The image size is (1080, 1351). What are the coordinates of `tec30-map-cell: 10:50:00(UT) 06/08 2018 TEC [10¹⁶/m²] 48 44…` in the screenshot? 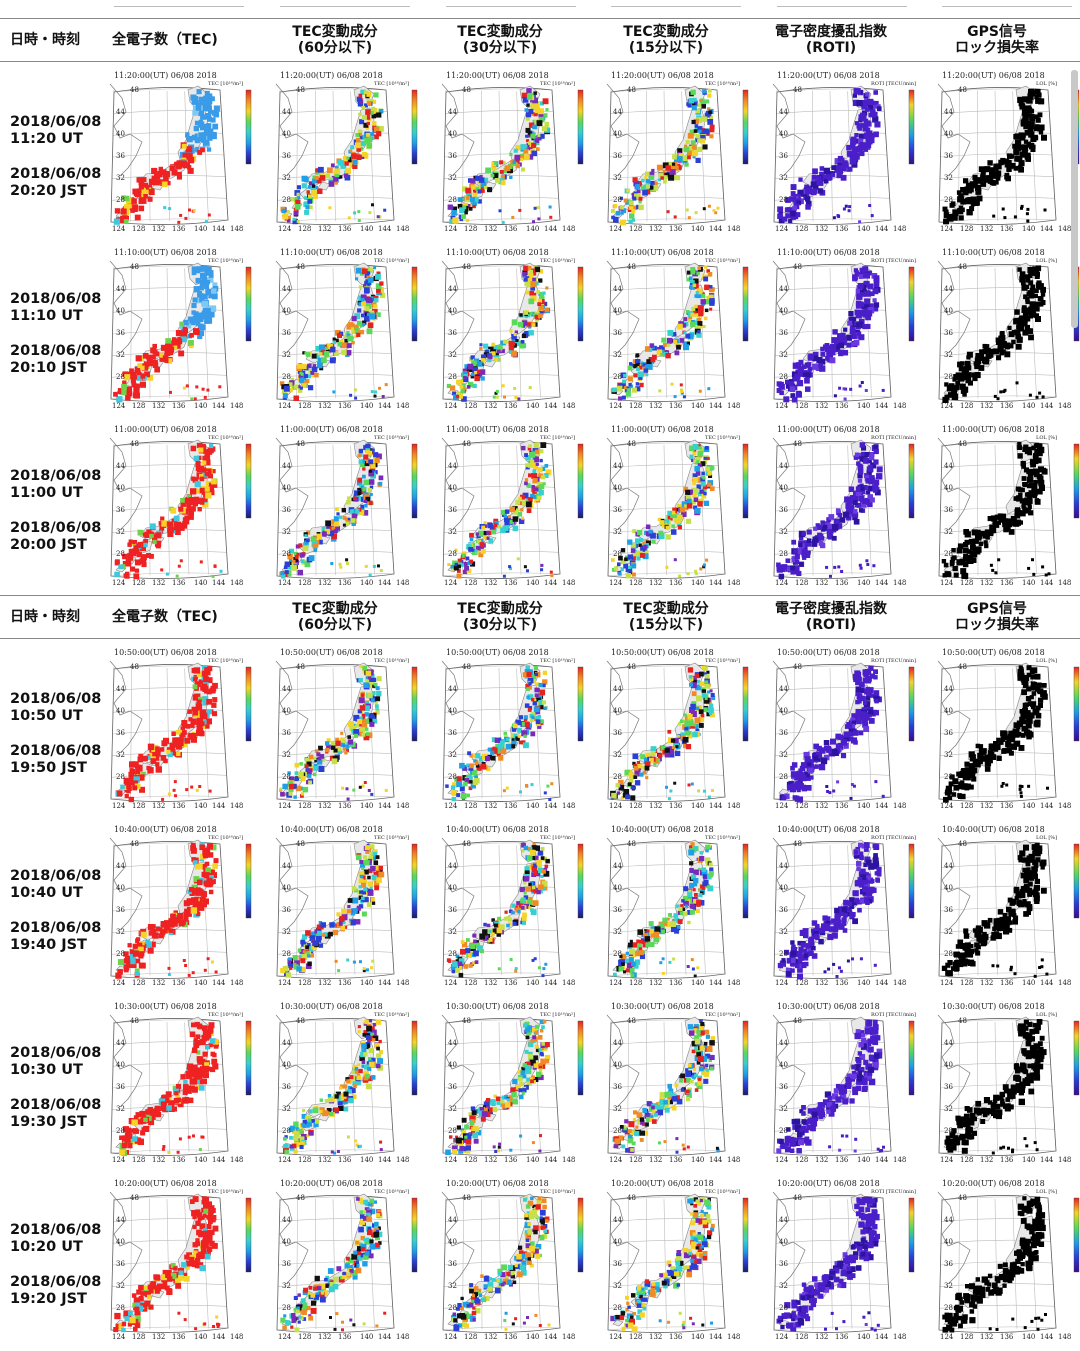 It's located at (513, 730).